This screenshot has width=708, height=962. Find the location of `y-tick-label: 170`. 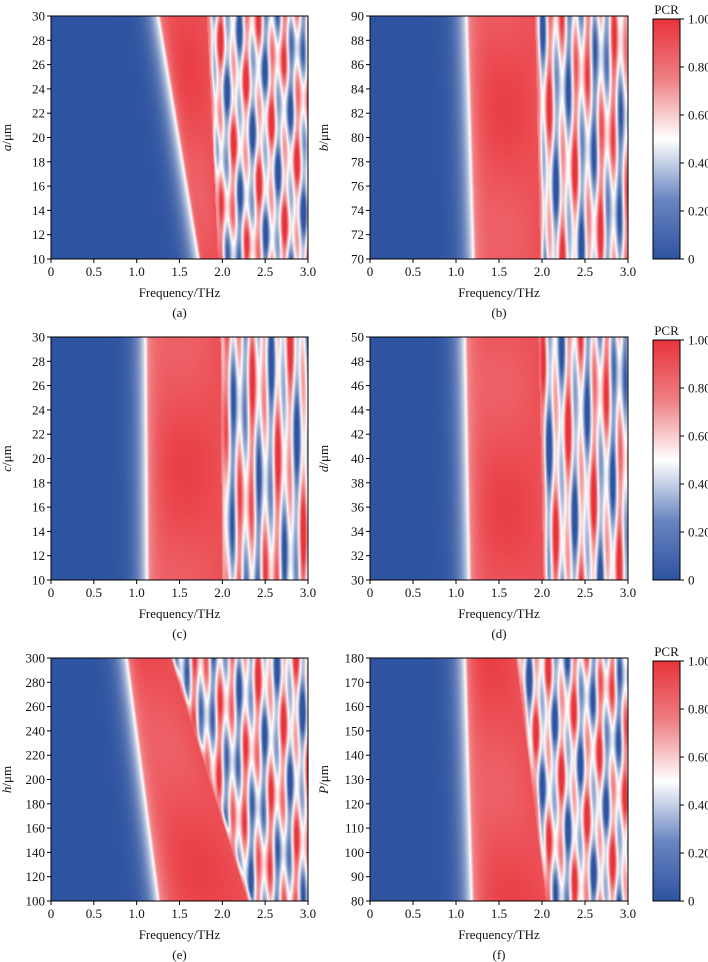

y-tick-label: 170 is located at coordinates (355, 682).